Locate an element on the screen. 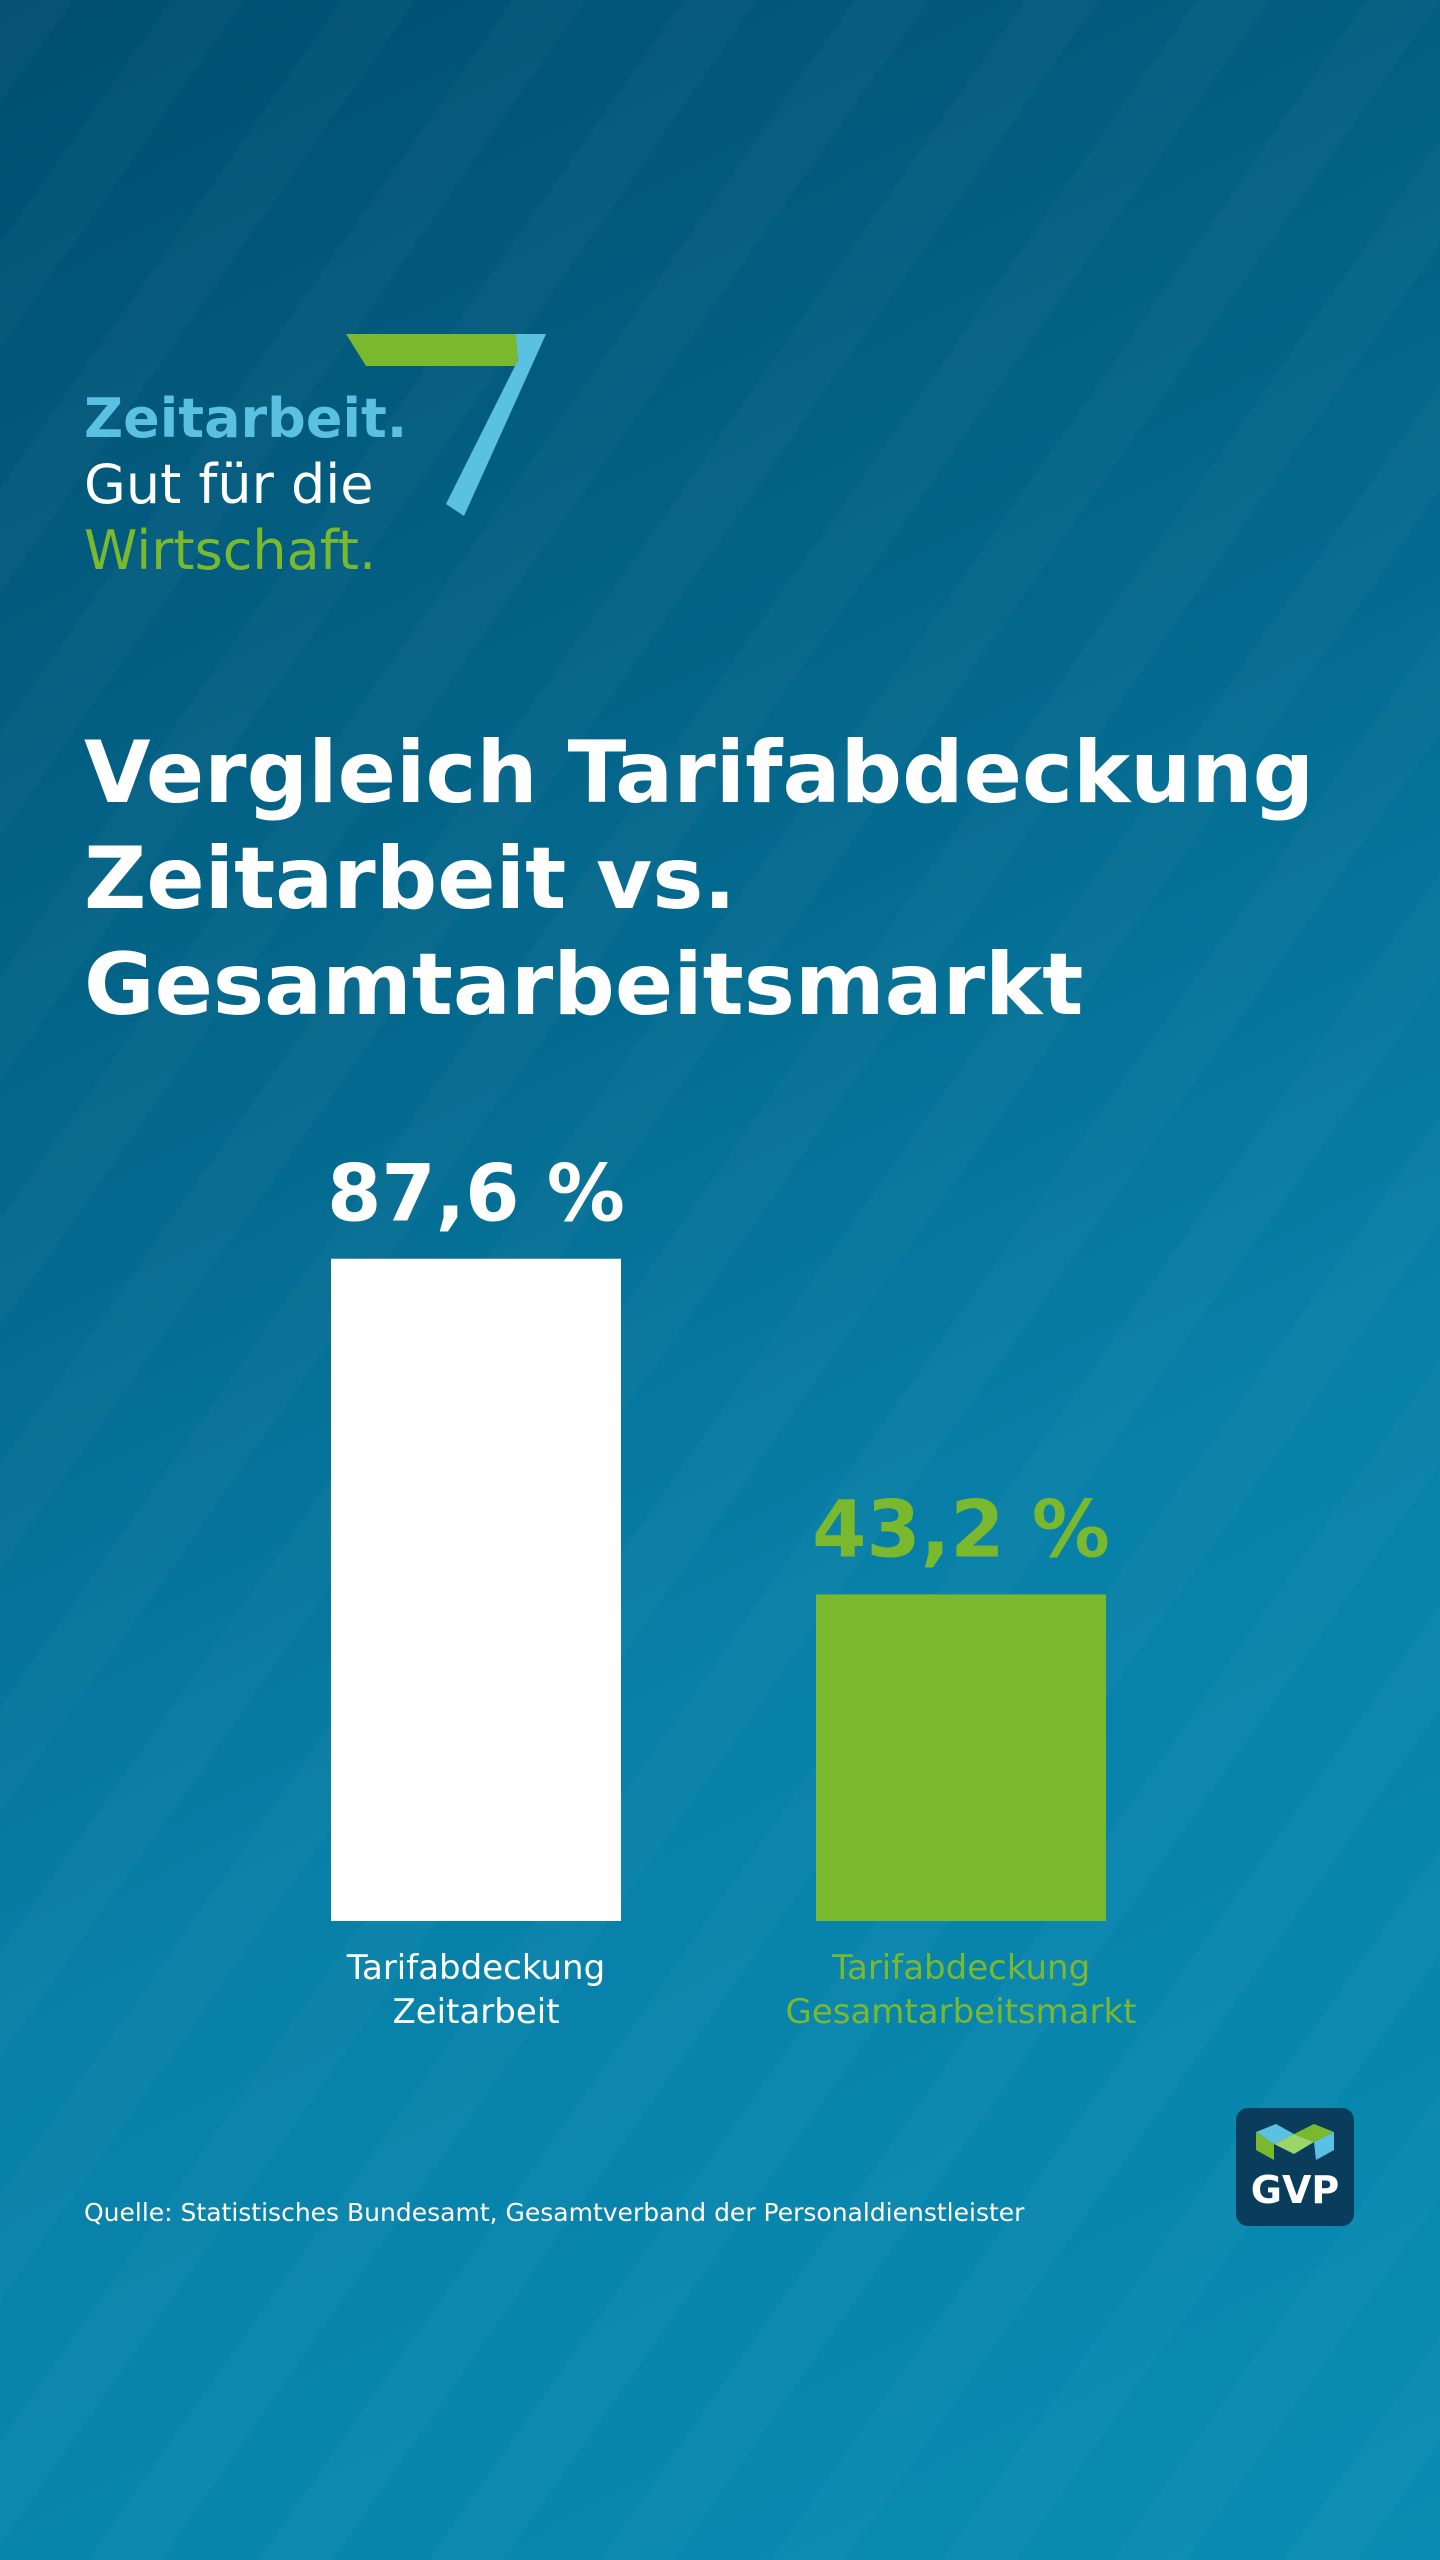 This screenshot has height=2560, width=1440. category-label-1-line-1: Tarifabdeckung is located at coordinates (475, 1968).